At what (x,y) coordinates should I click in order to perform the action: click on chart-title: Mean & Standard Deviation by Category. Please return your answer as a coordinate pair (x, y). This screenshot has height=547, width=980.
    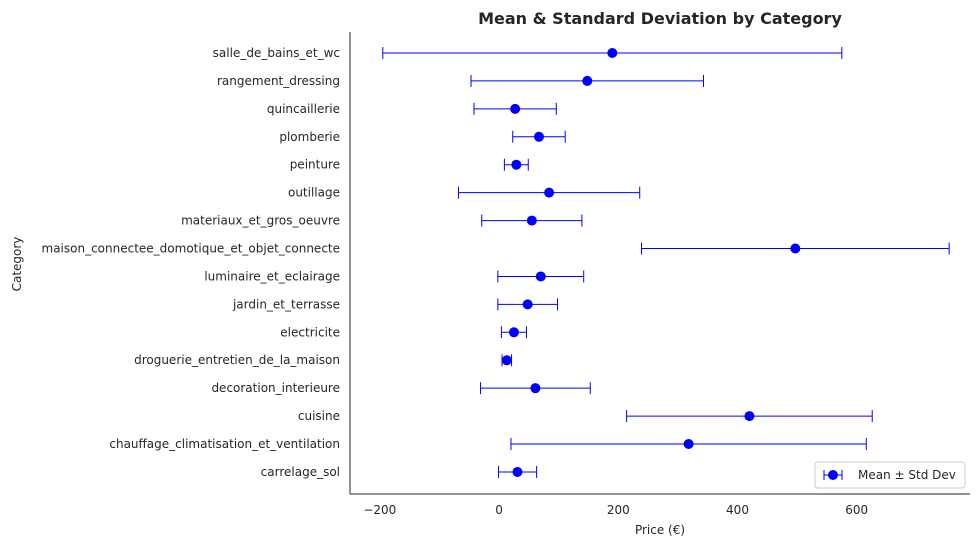
    Looking at the image, I should click on (660, 18).